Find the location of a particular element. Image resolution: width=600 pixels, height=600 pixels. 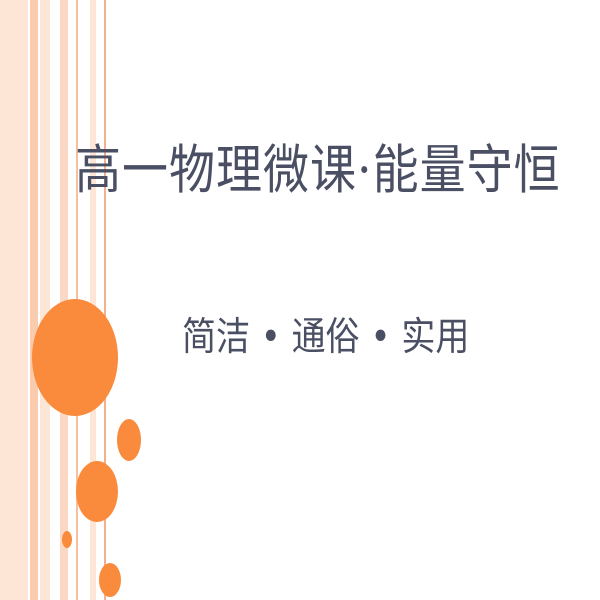

slide-title: 高一物理微课·能量守恒 is located at coordinates (318, 169).